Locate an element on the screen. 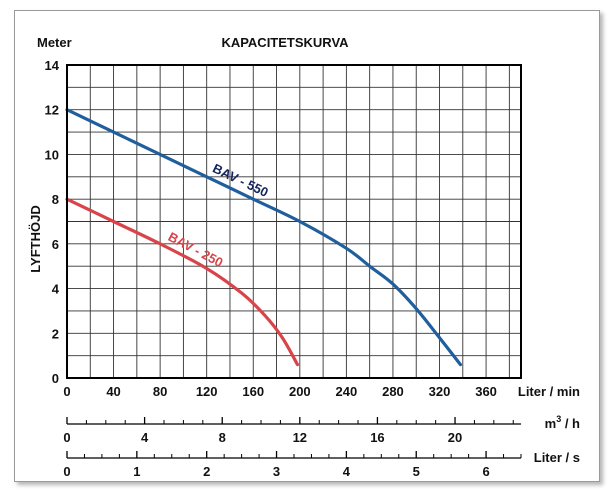 The width and height of the screenshot is (616, 492). x-tick-label-m3h: 20 is located at coordinates (455, 437).